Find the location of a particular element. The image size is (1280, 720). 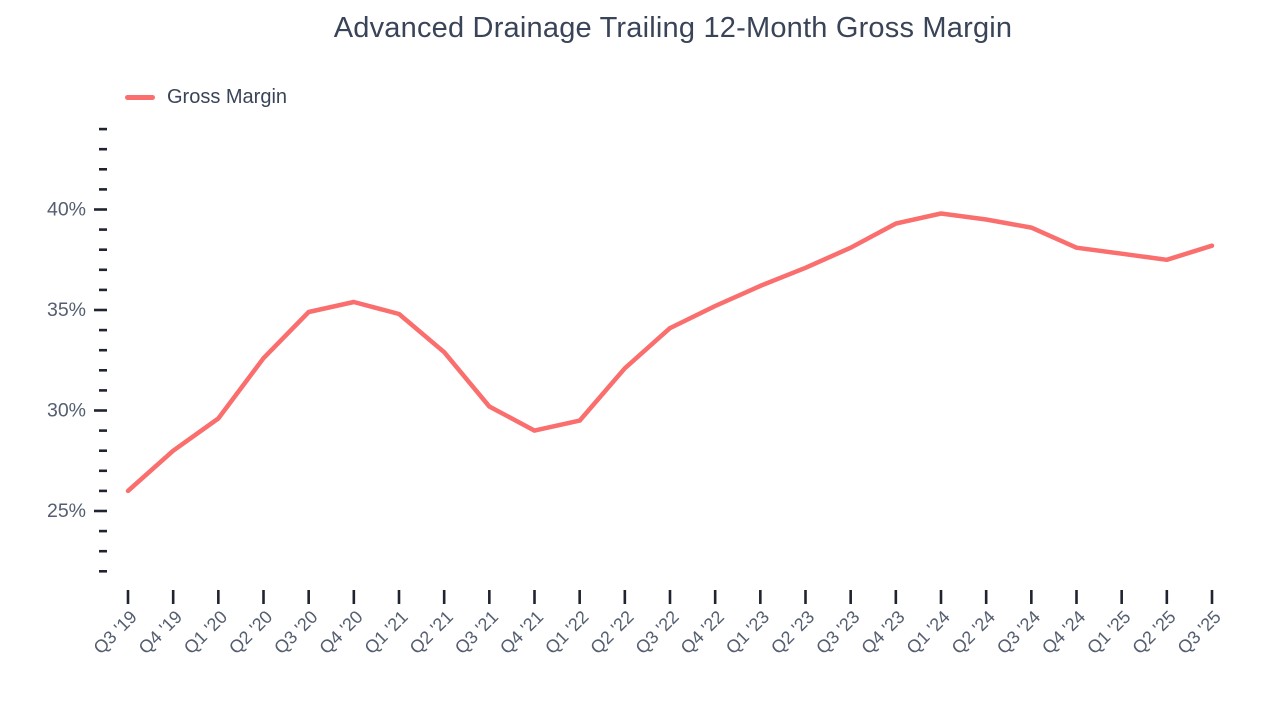

x-axis-label: Q3 '22 is located at coordinates (657, 632).